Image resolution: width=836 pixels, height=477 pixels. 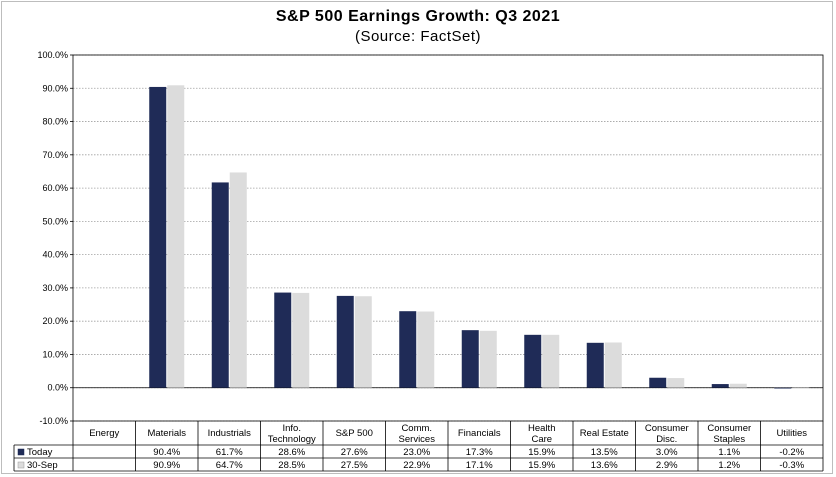 I want to click on data-label-30-sep: 17.1%, so click(x=479, y=465).